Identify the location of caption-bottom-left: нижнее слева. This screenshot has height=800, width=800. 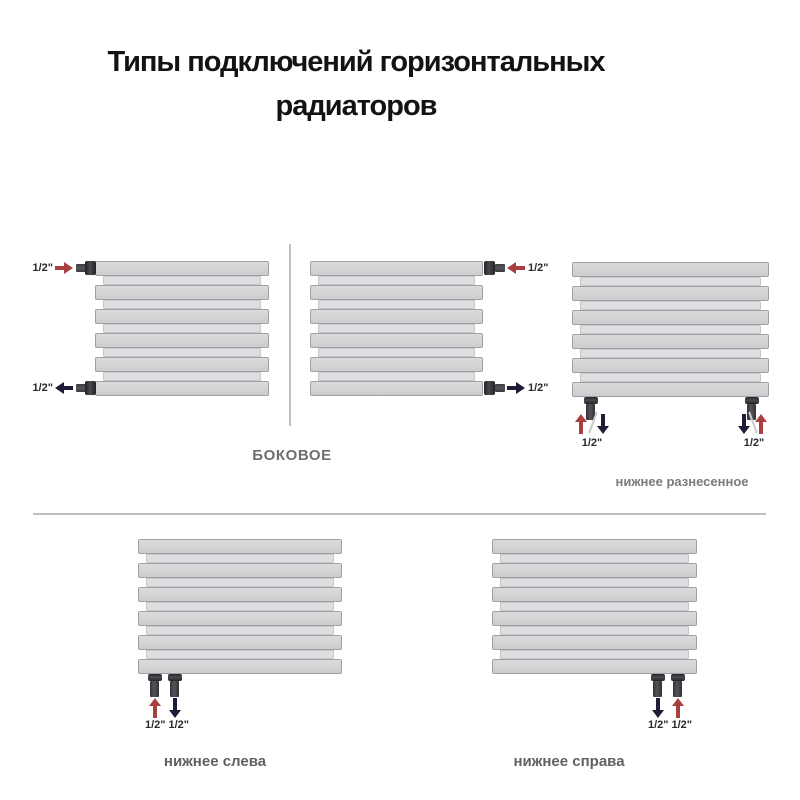
(215, 761).